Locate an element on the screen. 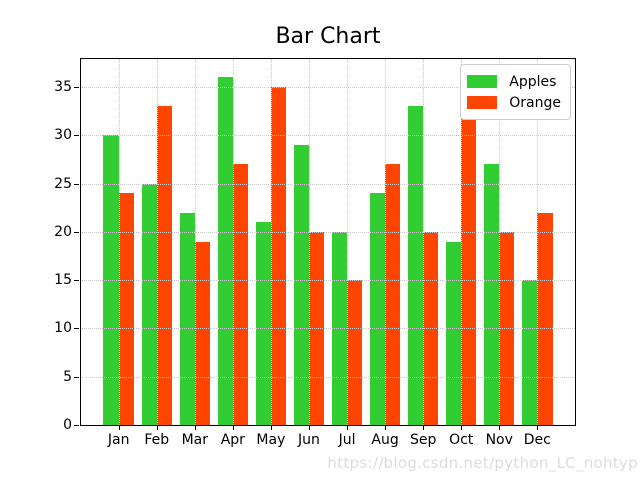 The width and height of the screenshot is (640, 480). chart-title: Bar Chart is located at coordinates (328, 36).